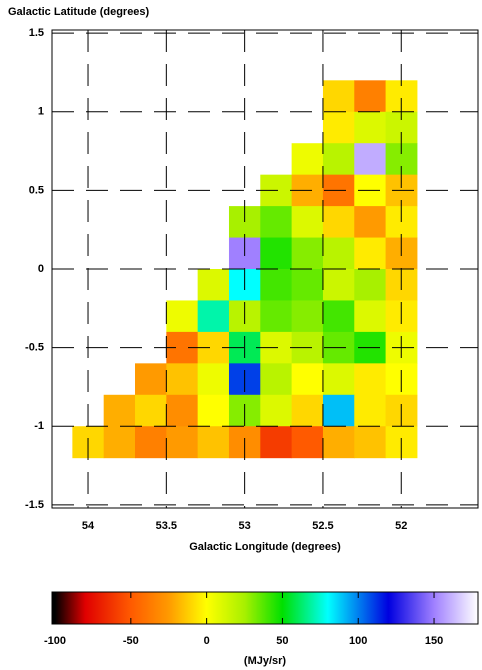 Image resolution: width=482 pixels, height=670 pixels. What do you see at coordinates (265, 547) in the screenshot?
I see `x-axis-label: Galactic Longitude (degrees)` at bounding box center [265, 547].